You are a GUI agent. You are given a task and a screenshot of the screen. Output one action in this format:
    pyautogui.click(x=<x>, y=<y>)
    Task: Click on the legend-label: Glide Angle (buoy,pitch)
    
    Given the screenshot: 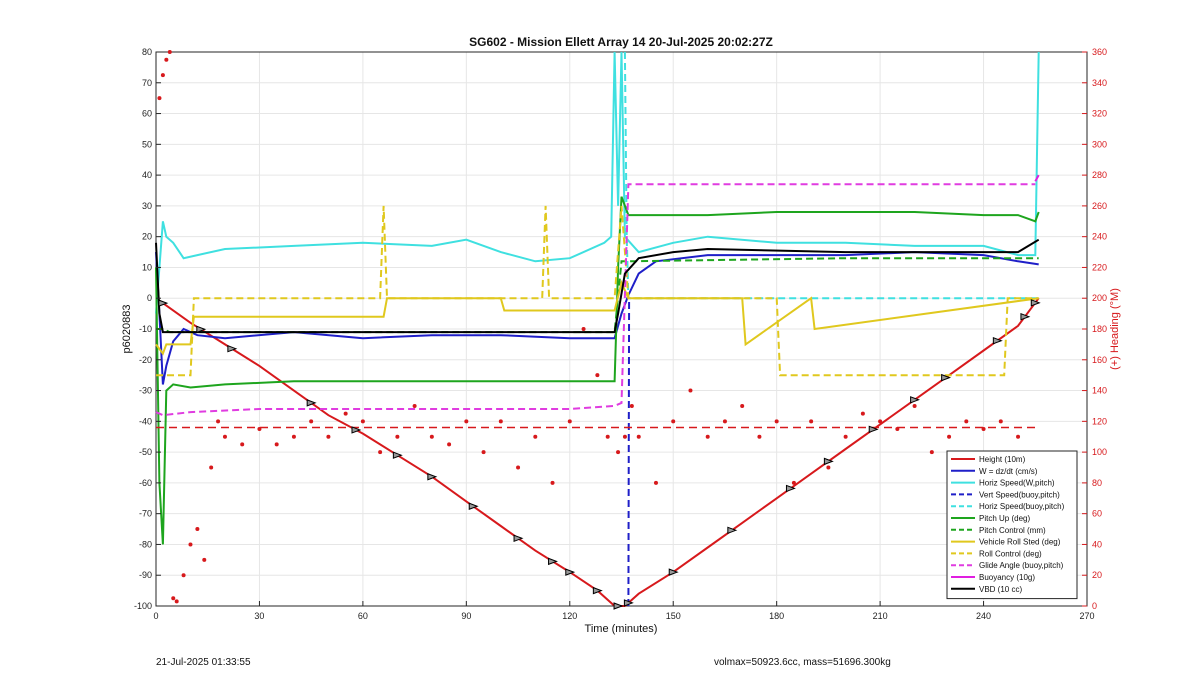 What is the action you would take?
    pyautogui.click(x=1021, y=565)
    